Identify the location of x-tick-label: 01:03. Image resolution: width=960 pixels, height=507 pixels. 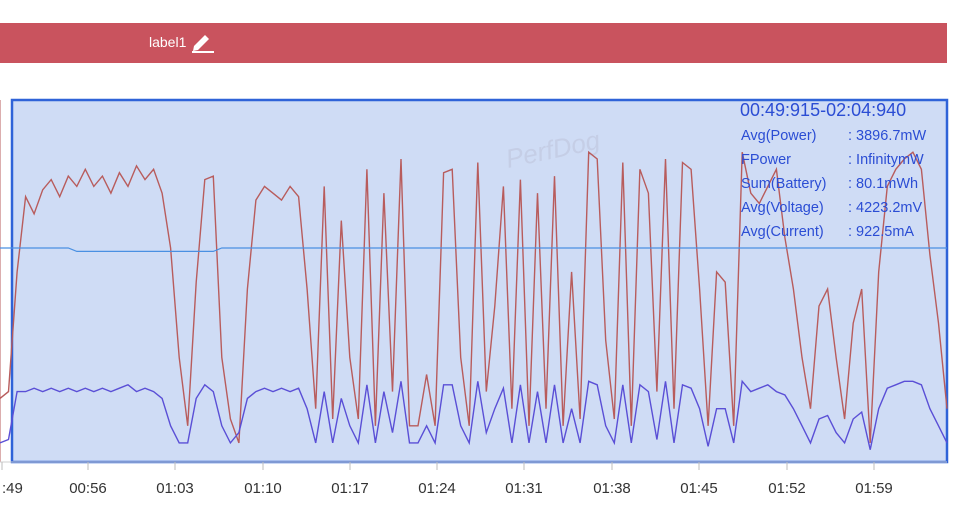
(175, 488).